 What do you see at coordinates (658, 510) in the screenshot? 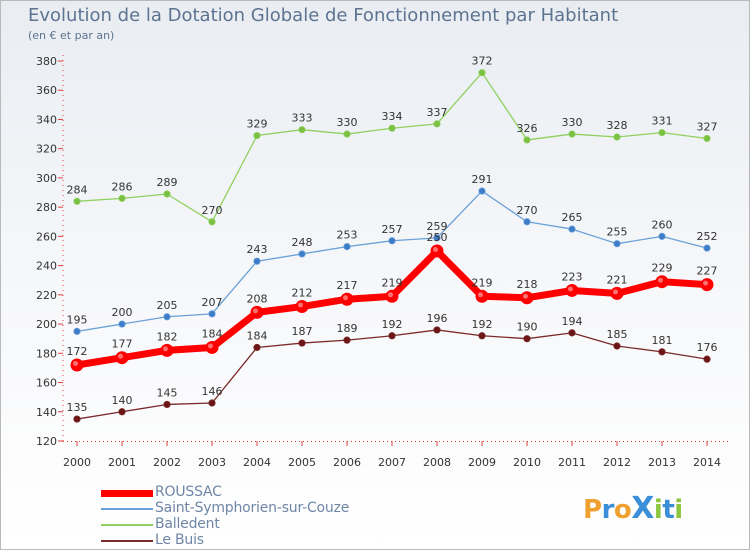
I see `logo-letter: i` at bounding box center [658, 510].